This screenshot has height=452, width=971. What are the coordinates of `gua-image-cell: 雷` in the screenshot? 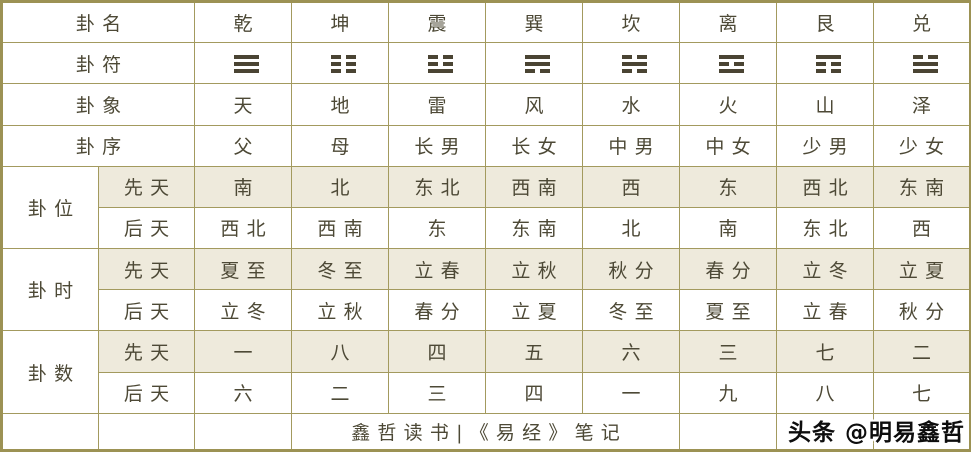 It's located at (437, 104).